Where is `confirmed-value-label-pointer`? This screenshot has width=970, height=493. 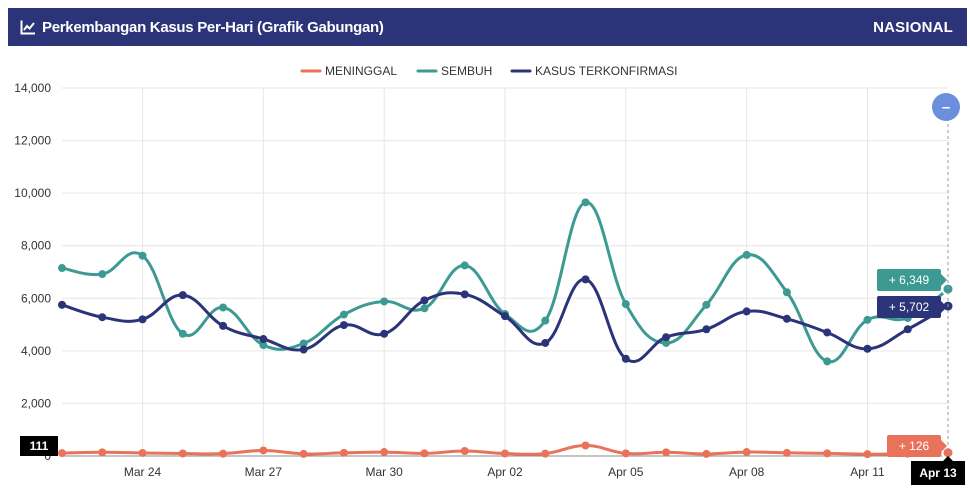 confirmed-value-label-pointer is located at coordinates (944, 307).